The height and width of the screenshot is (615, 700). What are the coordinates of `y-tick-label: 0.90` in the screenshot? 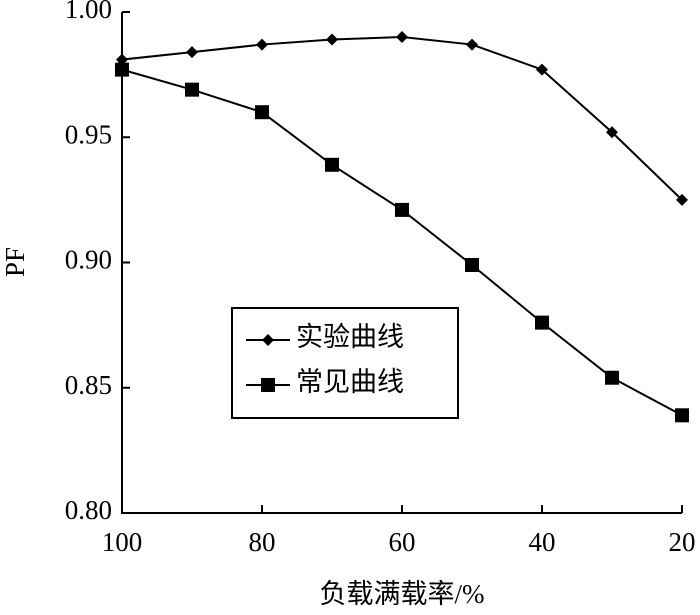 It's located at (88, 260).